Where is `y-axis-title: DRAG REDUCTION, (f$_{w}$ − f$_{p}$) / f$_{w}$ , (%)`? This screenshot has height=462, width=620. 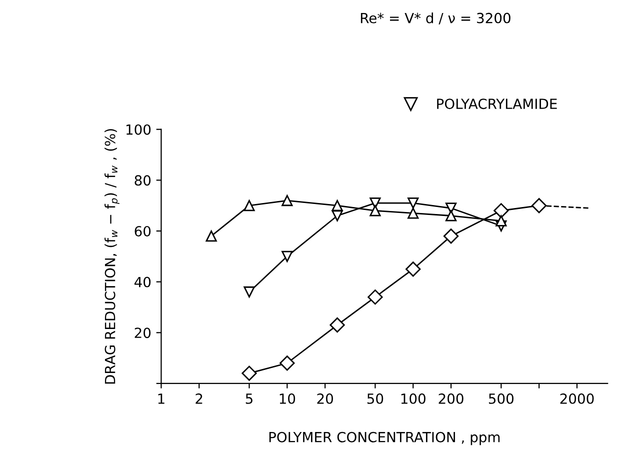
y-axis-title: DRAG REDUCTION, (f$_{w}$ − f$_{p}$) / f$_{w}$ , (%) is located at coordinates (112, 256).